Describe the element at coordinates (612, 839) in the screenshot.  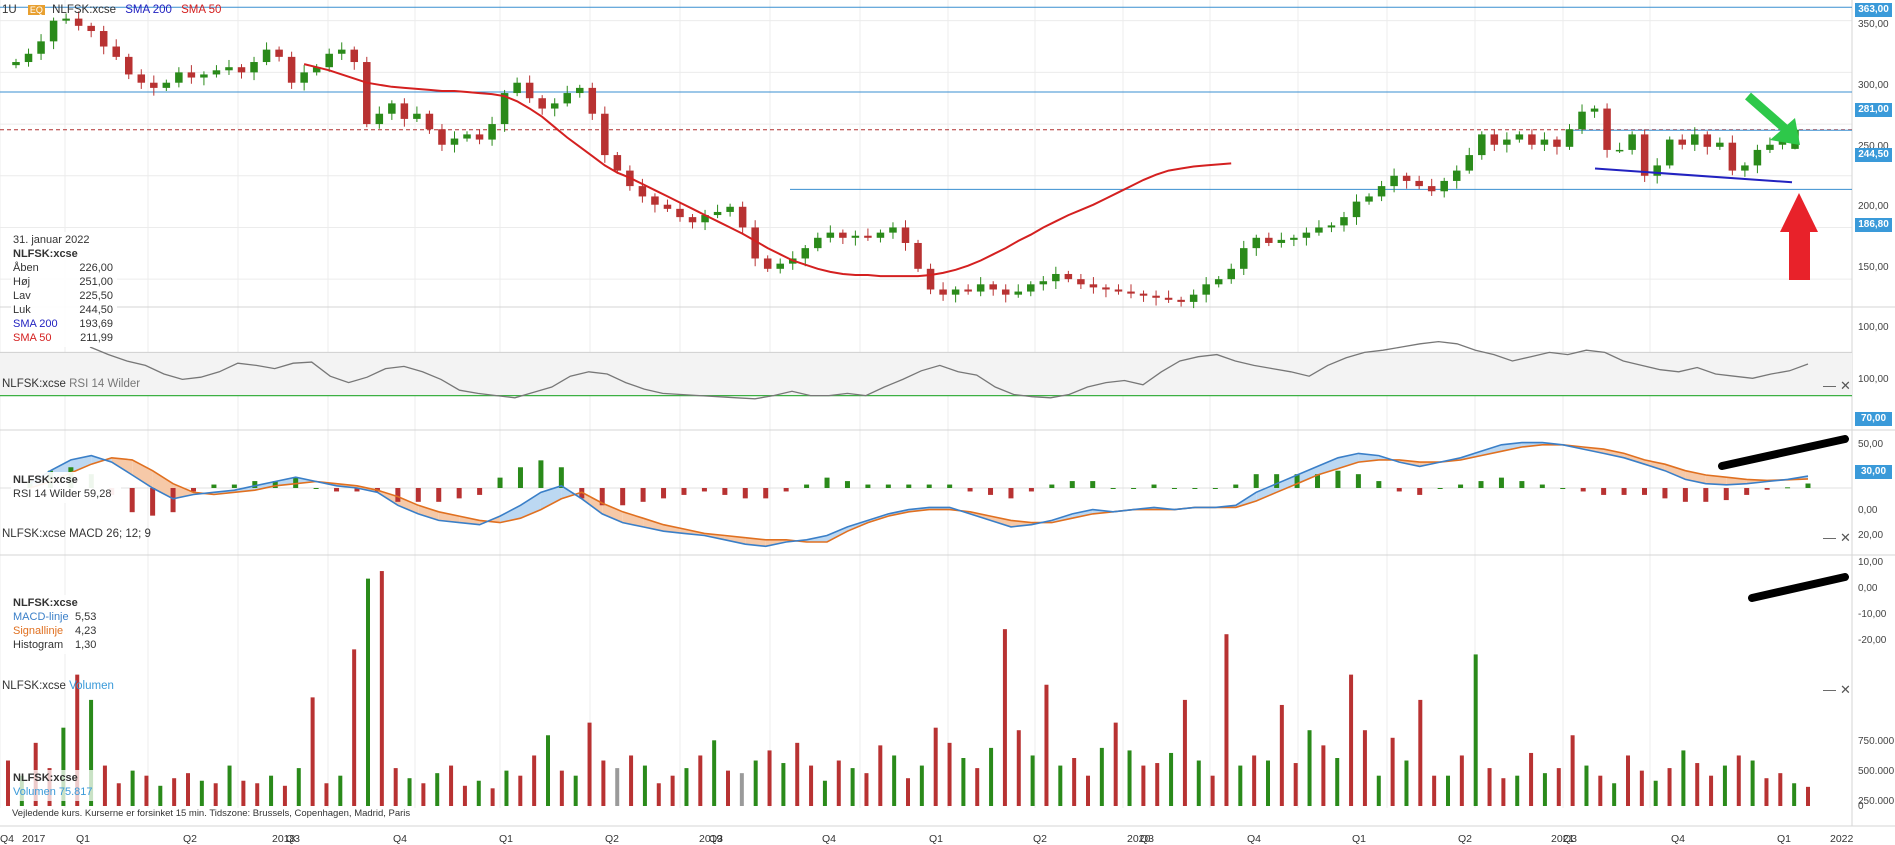
I see `x-label: Q2` at that location.